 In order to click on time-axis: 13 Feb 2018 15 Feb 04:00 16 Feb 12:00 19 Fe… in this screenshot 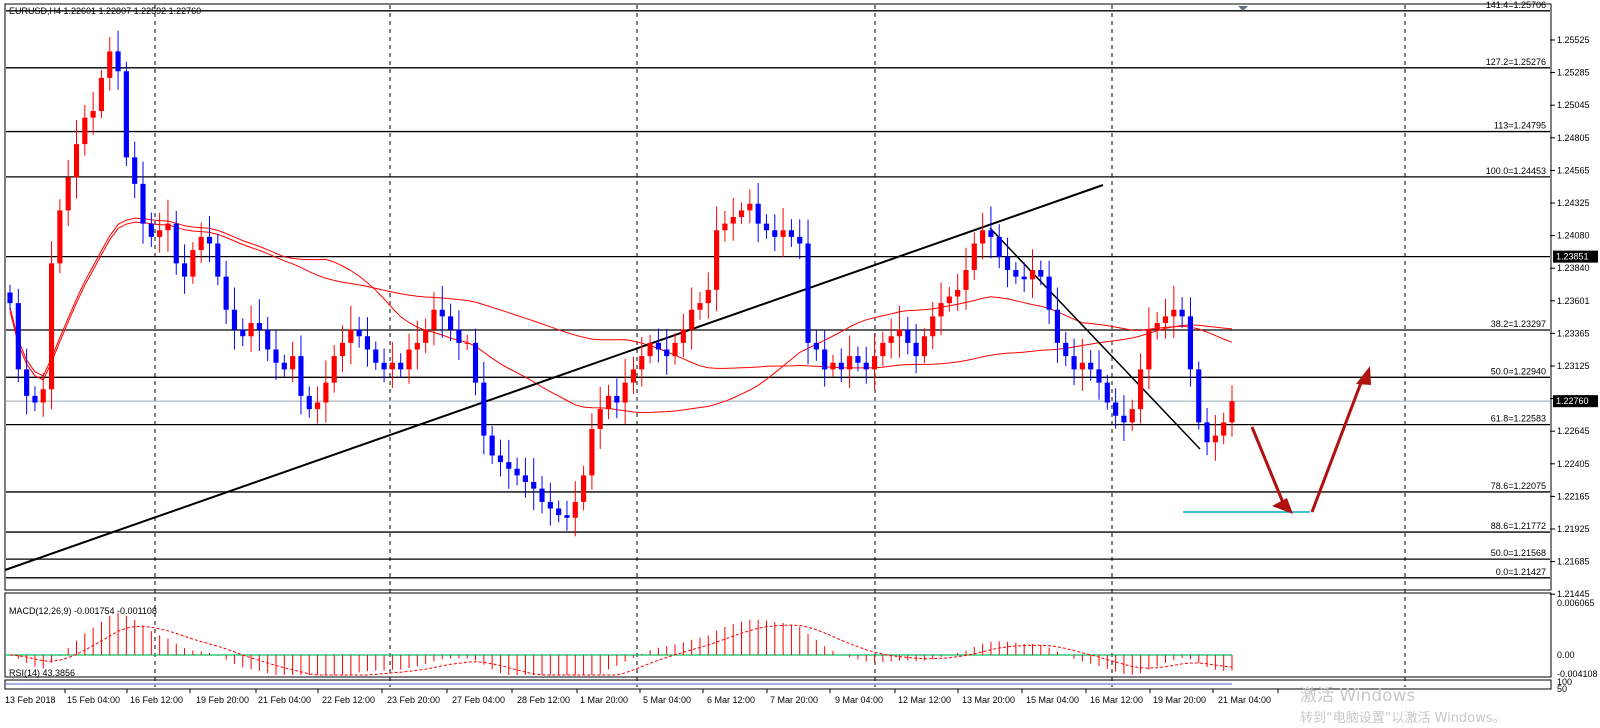, I will do `click(642, 697)`.